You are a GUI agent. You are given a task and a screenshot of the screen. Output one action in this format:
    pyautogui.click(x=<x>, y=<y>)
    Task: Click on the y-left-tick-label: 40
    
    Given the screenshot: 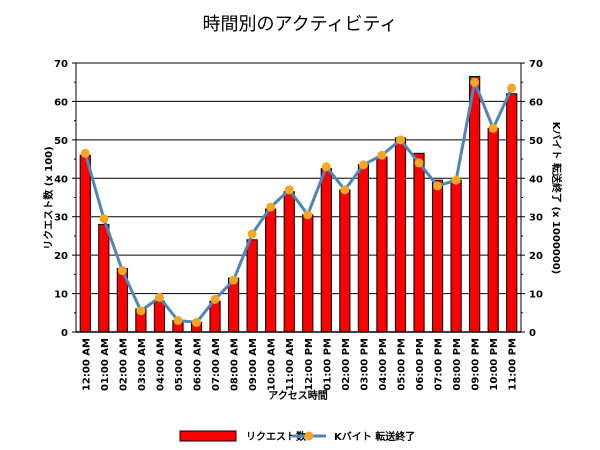 What is the action you would take?
    pyautogui.click(x=61, y=179)
    